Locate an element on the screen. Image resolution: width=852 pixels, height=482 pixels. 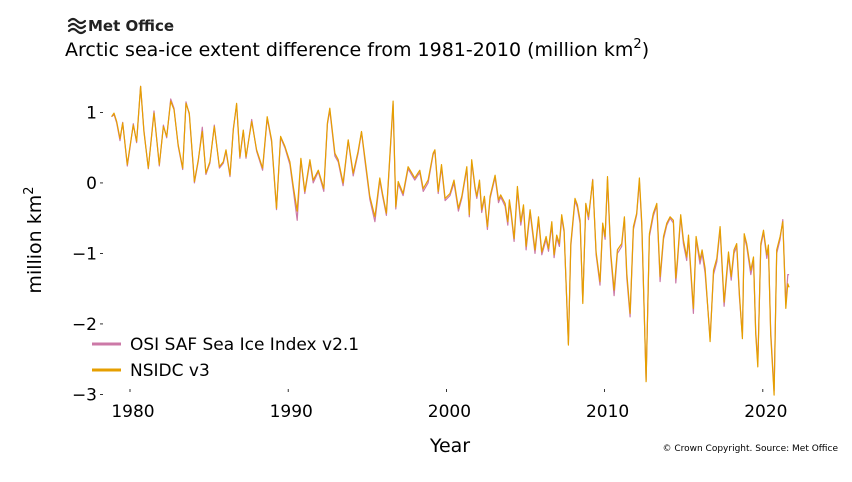
wave-logo-icon is located at coordinates (77, 26).